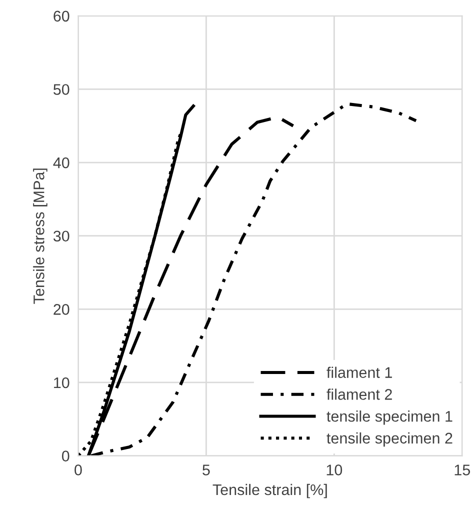 Image resolution: width=474 pixels, height=530 pixels. Describe the element at coordinates (359, 394) in the screenshot. I see `legend-label: filament 2` at that location.